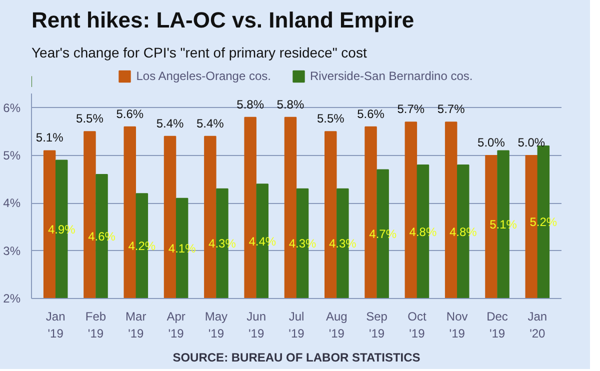 This screenshot has height=371, width=600. What do you see at coordinates (337, 325) in the screenshot?
I see `x-tick-label: Aug '19` at bounding box center [337, 325].